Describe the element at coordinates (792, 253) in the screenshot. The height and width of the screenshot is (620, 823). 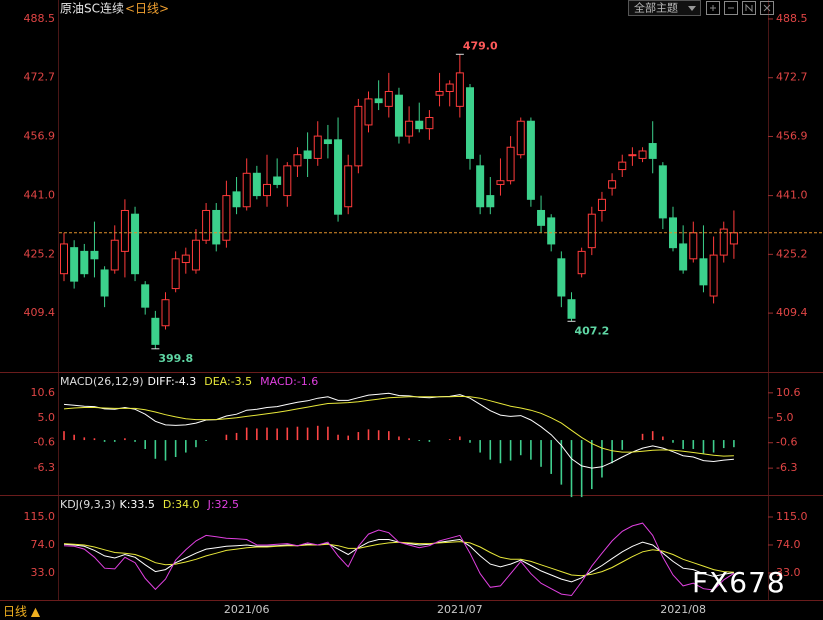
I see `y-tick-label: 425.2` at that location.